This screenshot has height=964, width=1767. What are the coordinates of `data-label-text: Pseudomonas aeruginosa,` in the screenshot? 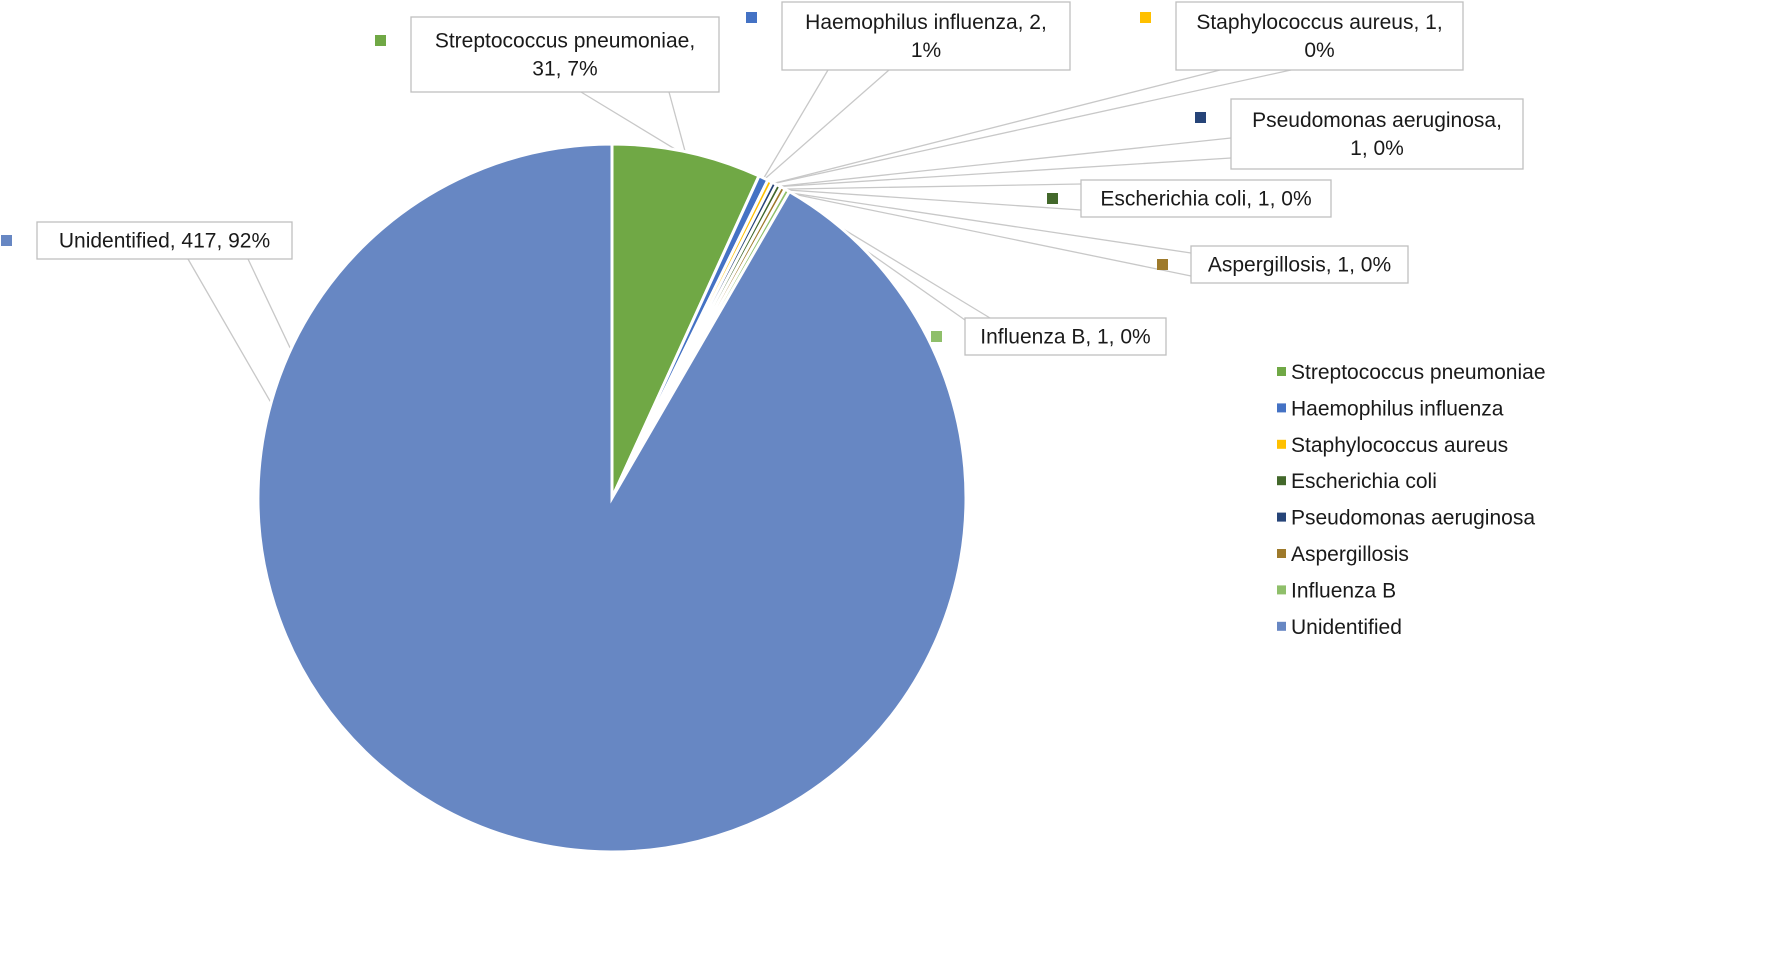 It's located at (1377, 120).